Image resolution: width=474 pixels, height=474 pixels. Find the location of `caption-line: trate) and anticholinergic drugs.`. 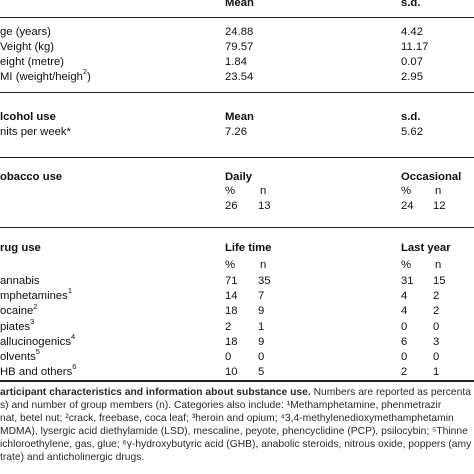

caption-line: trate) and anticholinergic drugs. is located at coordinates (72, 458).